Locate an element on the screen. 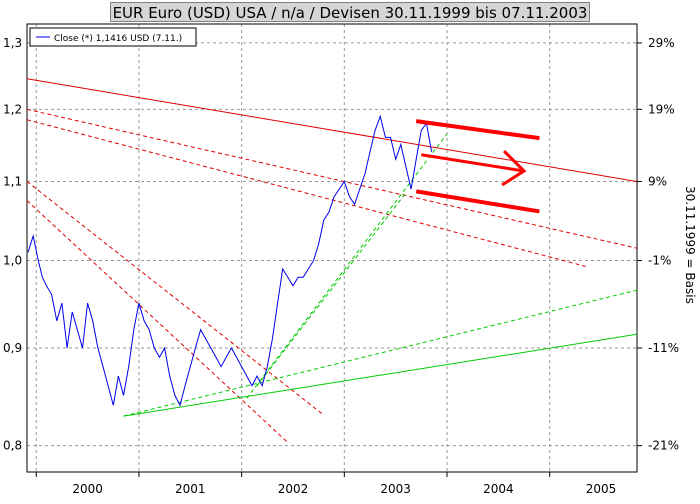 The height and width of the screenshot is (504, 700). y-tick-label-right: -11% is located at coordinates (663, 348).